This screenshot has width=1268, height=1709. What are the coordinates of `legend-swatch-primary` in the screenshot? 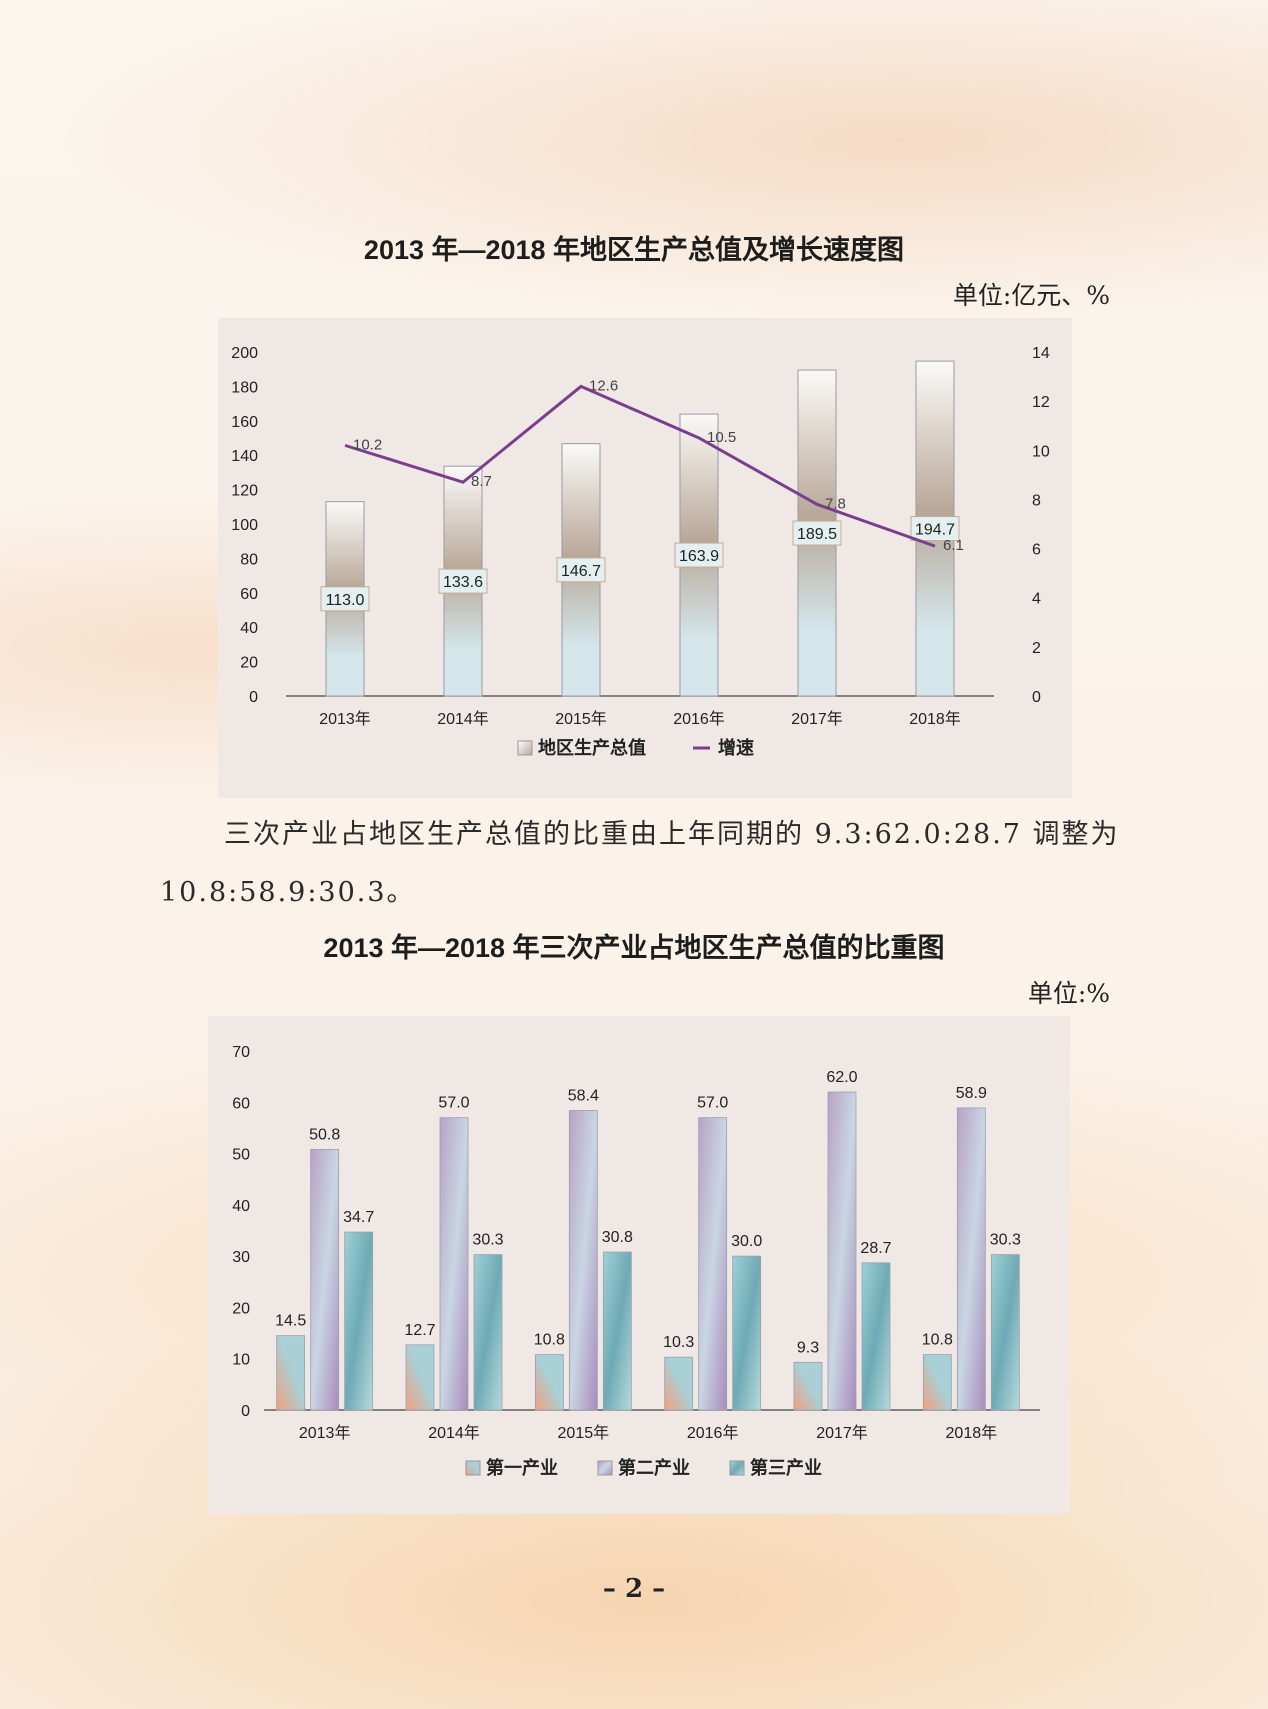 It's located at (473, 1468).